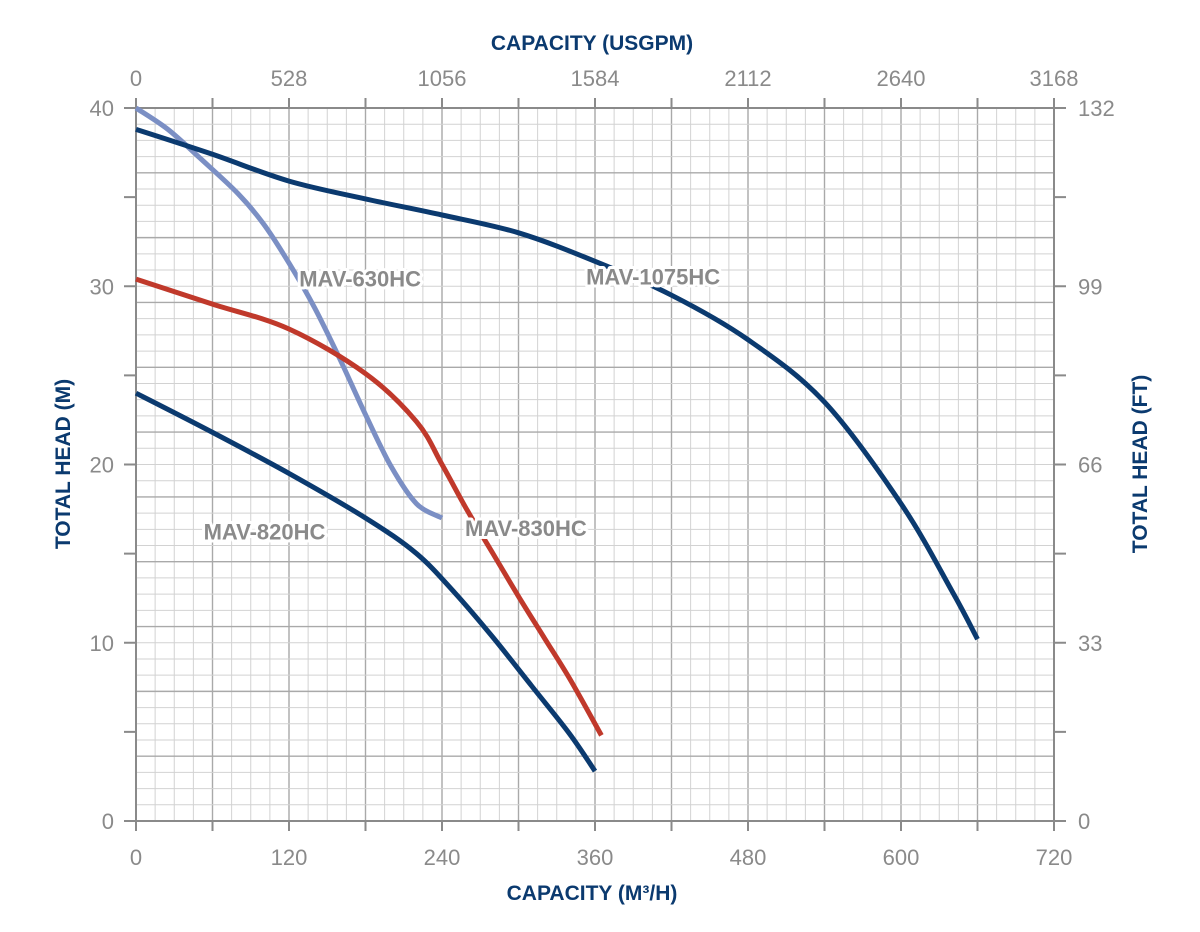 This screenshot has width=1200, height=932. What do you see at coordinates (108, 821) in the screenshot?
I see `left-axis-tick-label: 0` at bounding box center [108, 821].